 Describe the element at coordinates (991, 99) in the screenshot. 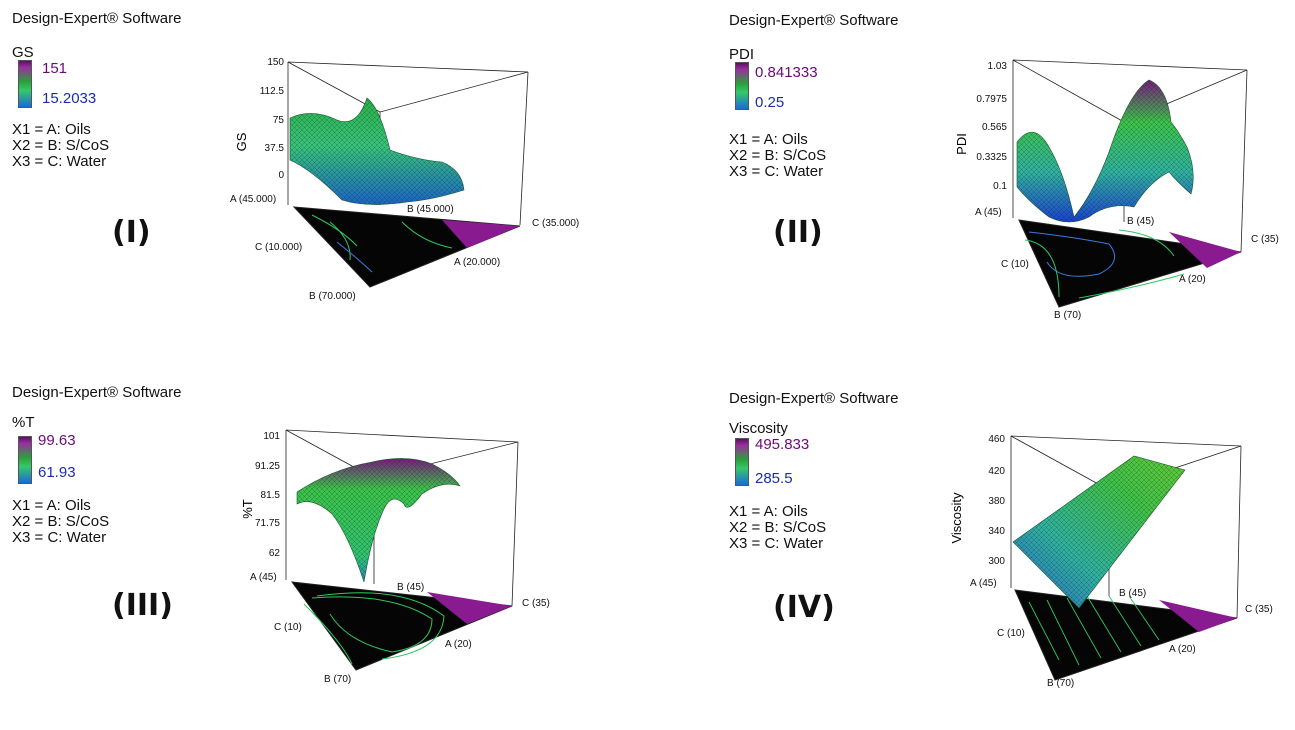

I see `z-tick: 0.7975` at that location.